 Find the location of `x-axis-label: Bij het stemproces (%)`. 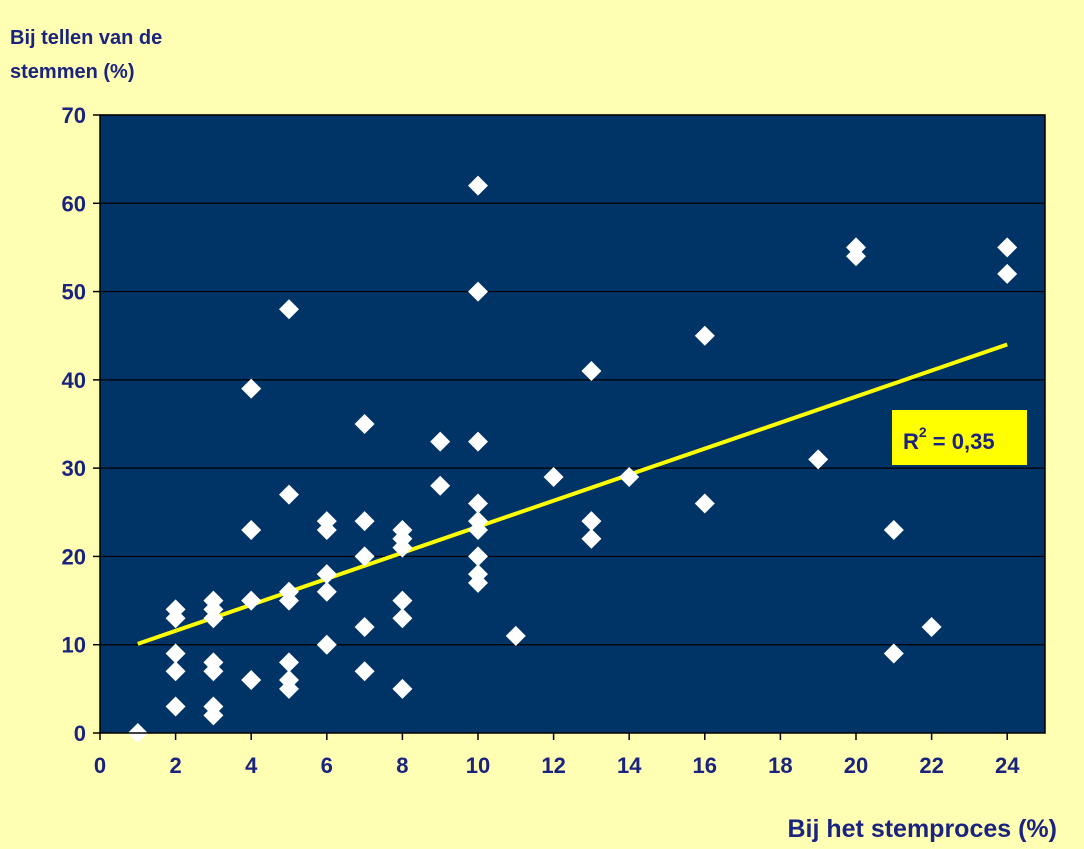

x-axis-label: Bij het stemproces (%) is located at coordinates (922, 829).